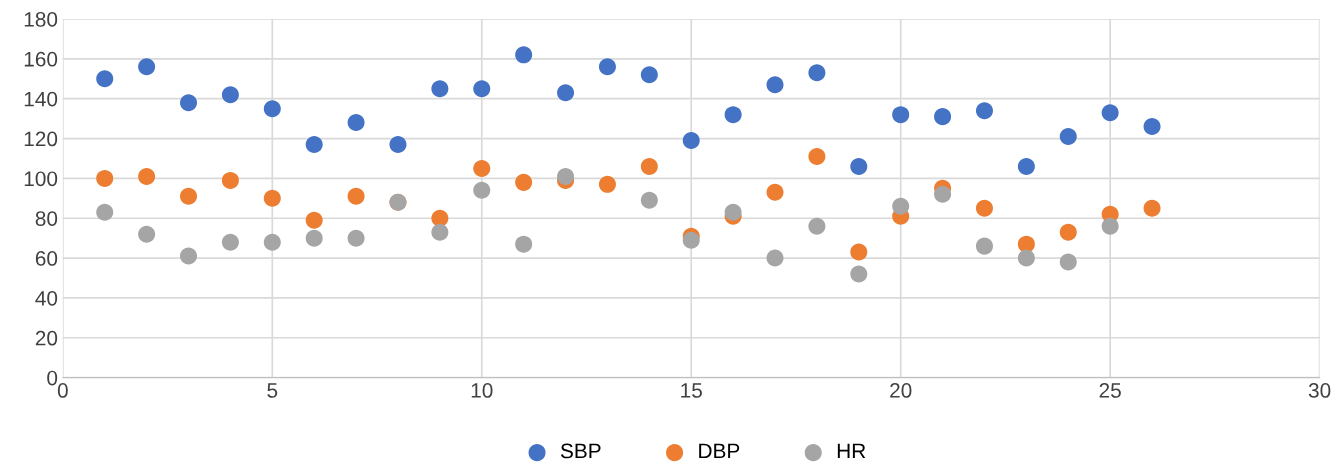  Describe the element at coordinates (1110, 390) in the screenshot. I see `x-tick-label: 25` at that location.